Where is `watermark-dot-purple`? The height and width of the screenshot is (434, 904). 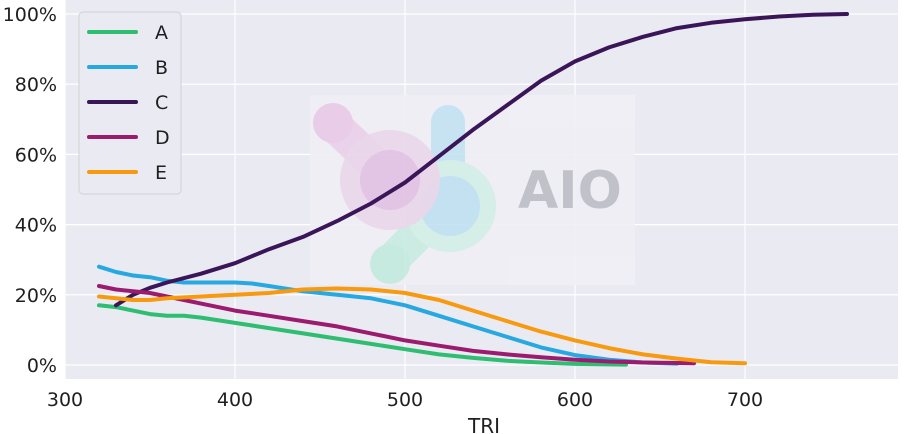 watermark-dot-purple is located at coordinates (390, 180).